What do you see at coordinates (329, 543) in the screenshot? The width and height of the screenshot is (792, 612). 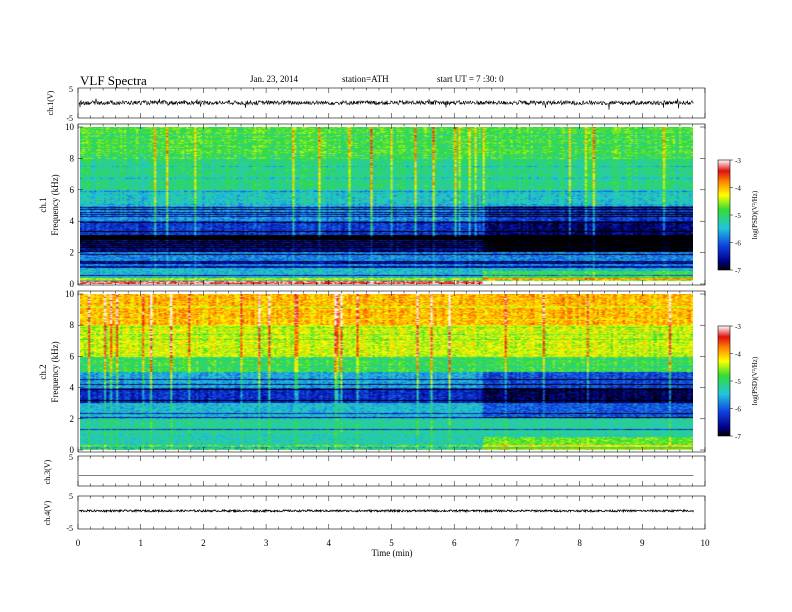 I see `time-tick-label: 4` at bounding box center [329, 543].